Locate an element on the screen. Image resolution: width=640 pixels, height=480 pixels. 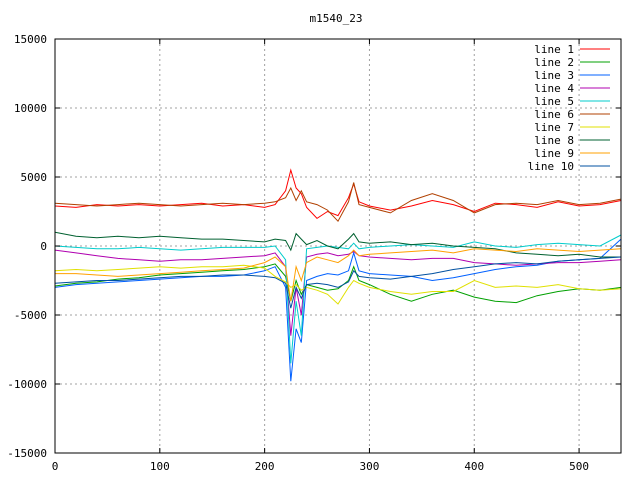
x-tick-label: 200 is located at coordinates (265, 466).